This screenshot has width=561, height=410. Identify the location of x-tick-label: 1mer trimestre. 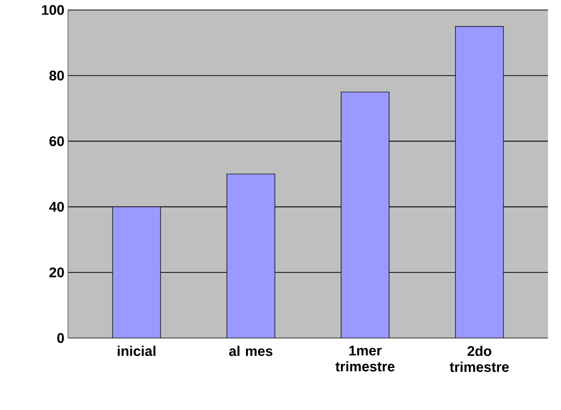
(365, 359).